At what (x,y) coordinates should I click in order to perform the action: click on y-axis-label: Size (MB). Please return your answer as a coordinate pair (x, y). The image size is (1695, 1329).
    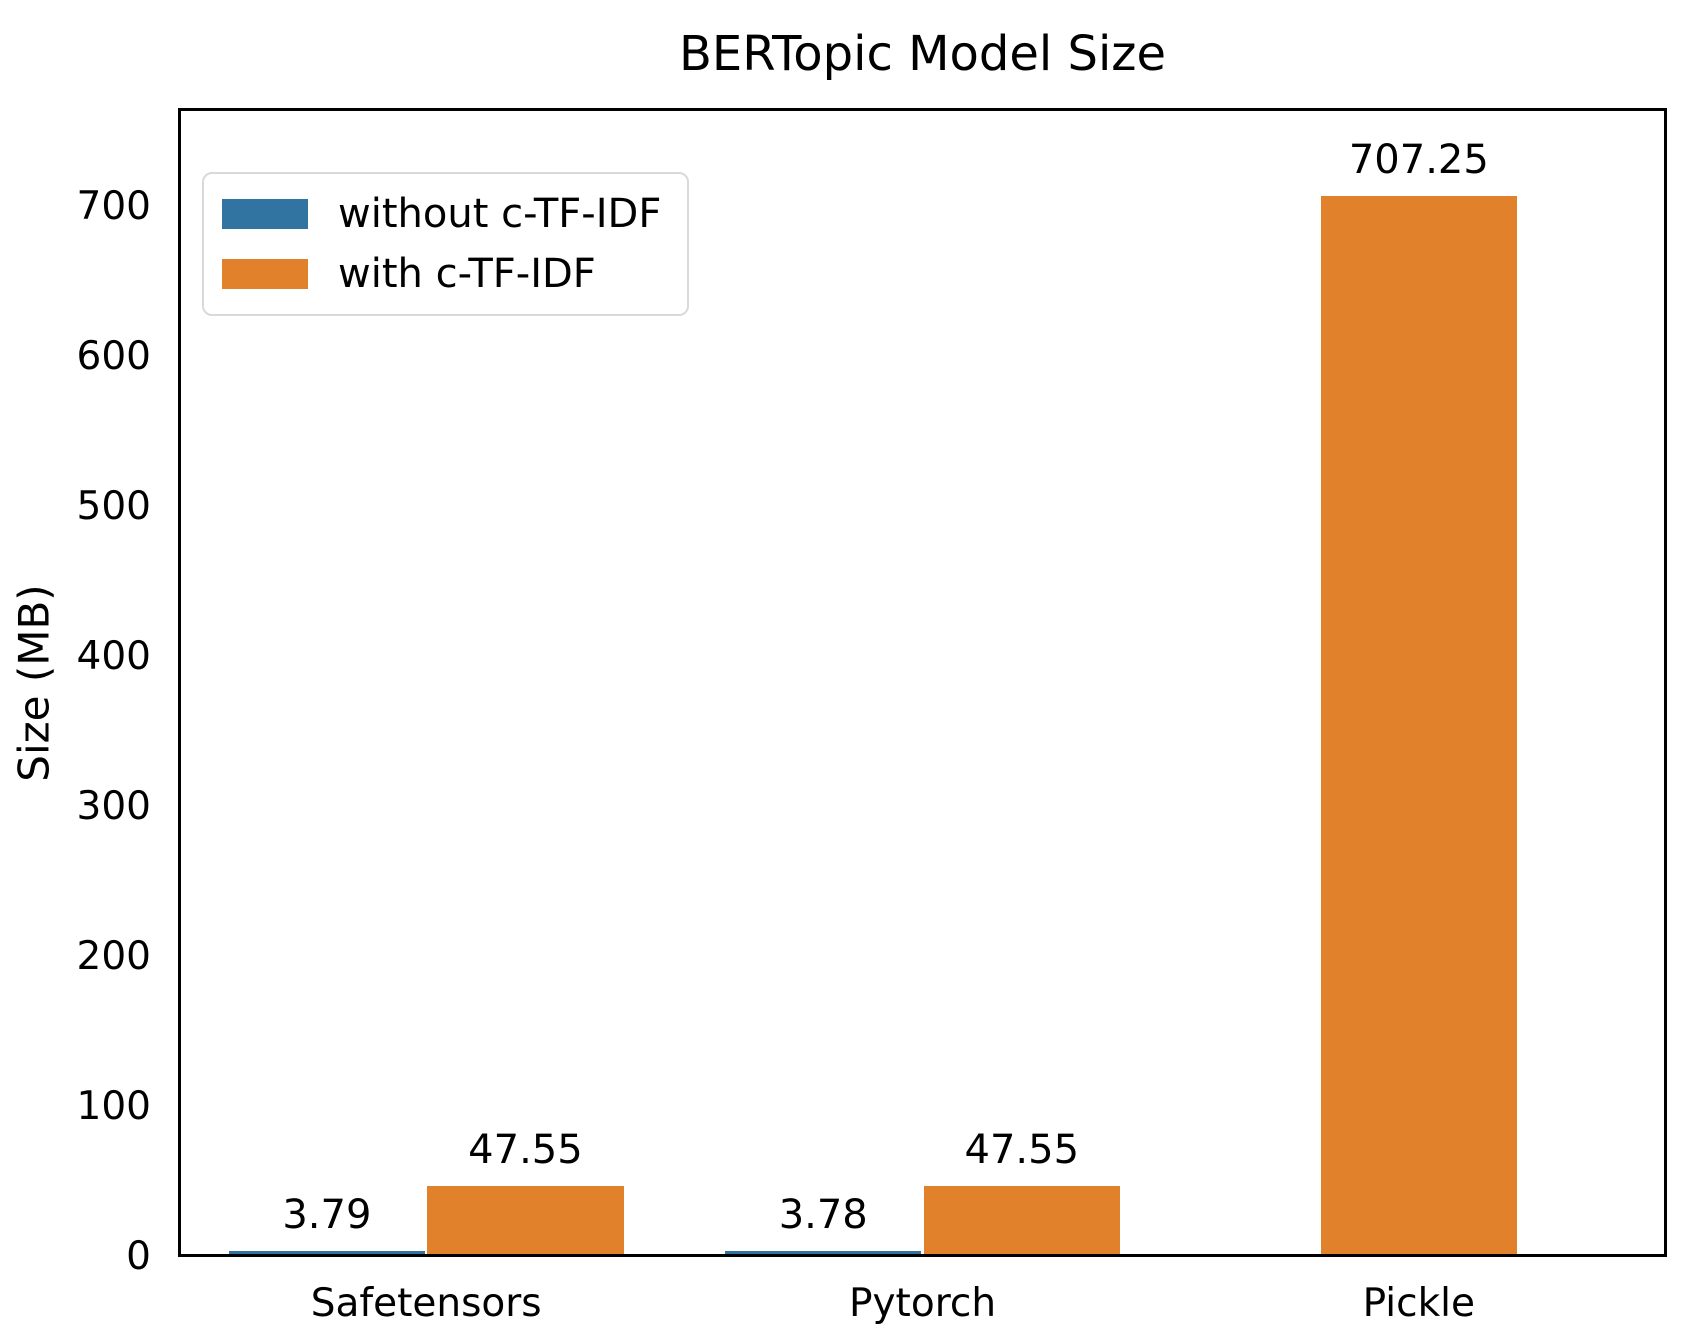
    Looking at the image, I should click on (34, 682).